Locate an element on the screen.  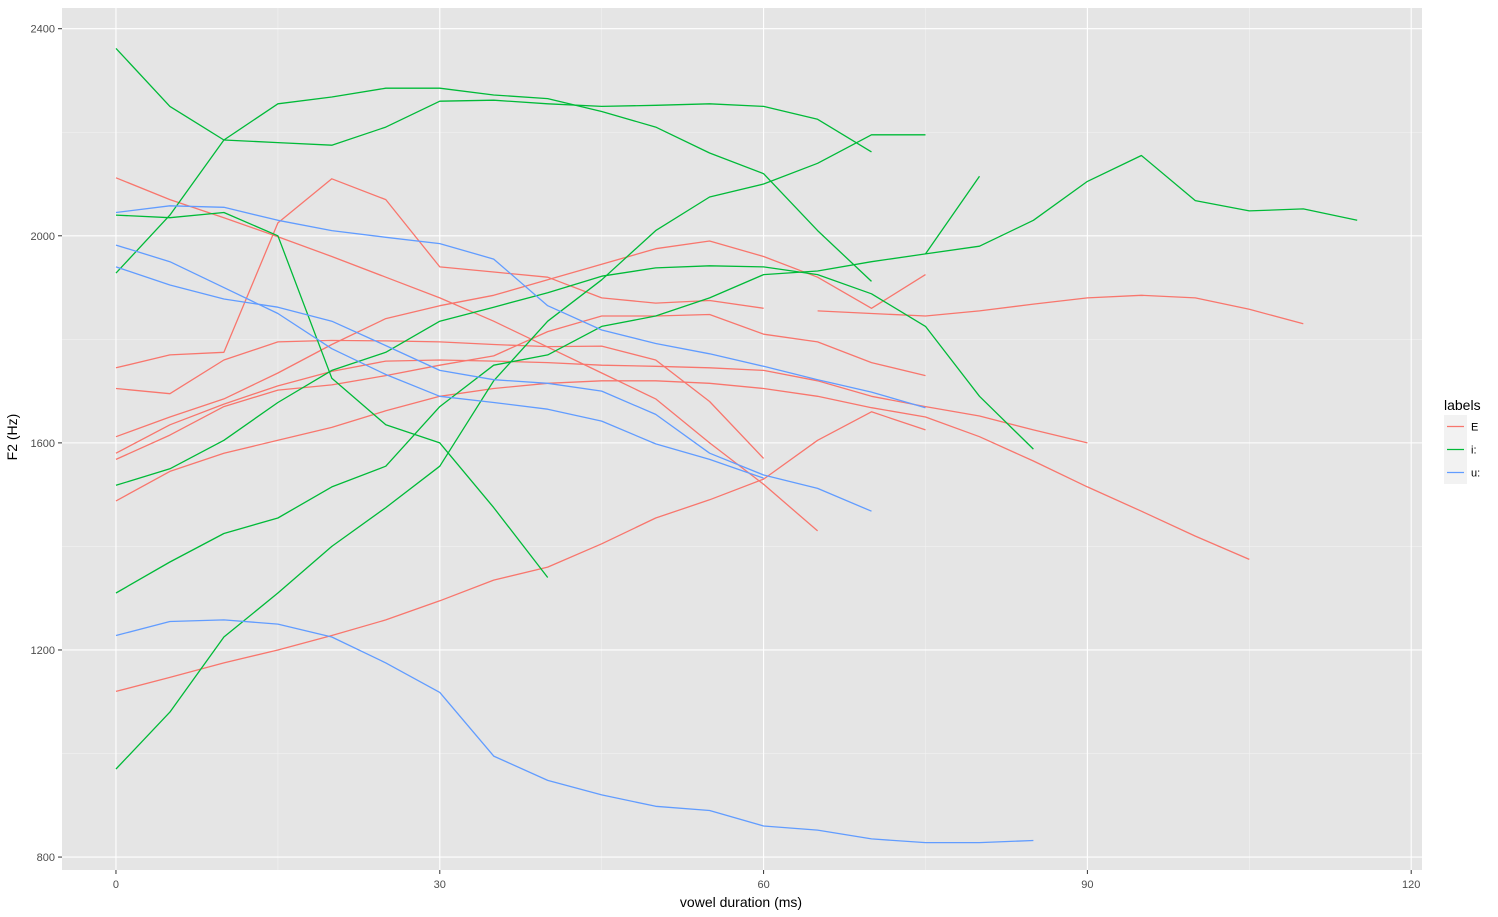
legend-label: i: is located at coordinates (1474, 451).